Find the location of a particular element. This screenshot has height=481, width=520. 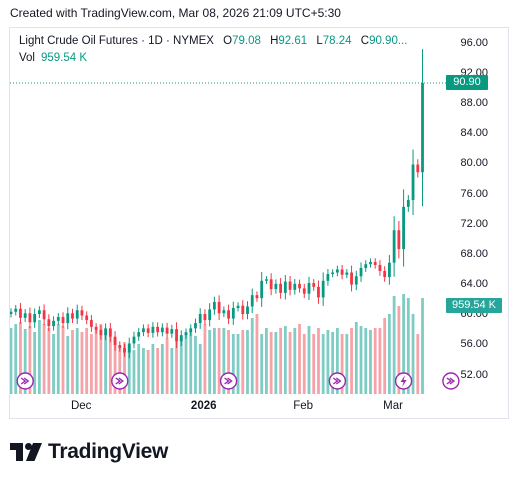

time-tick-label: 2026 is located at coordinates (203, 406).